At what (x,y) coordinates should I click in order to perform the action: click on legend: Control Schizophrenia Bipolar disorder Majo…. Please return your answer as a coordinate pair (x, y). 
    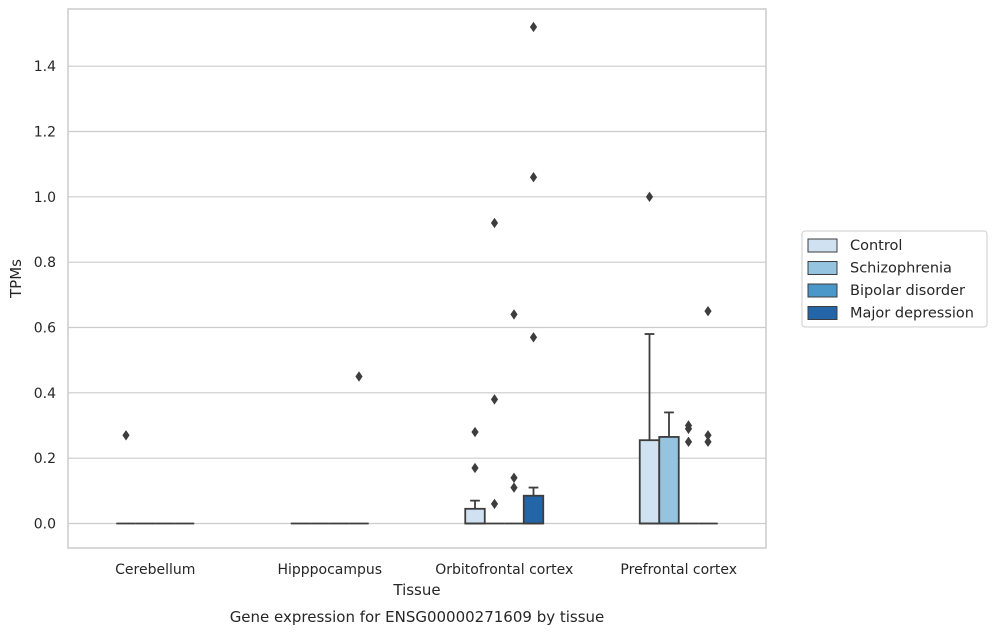
    Looking at the image, I should click on (894, 279).